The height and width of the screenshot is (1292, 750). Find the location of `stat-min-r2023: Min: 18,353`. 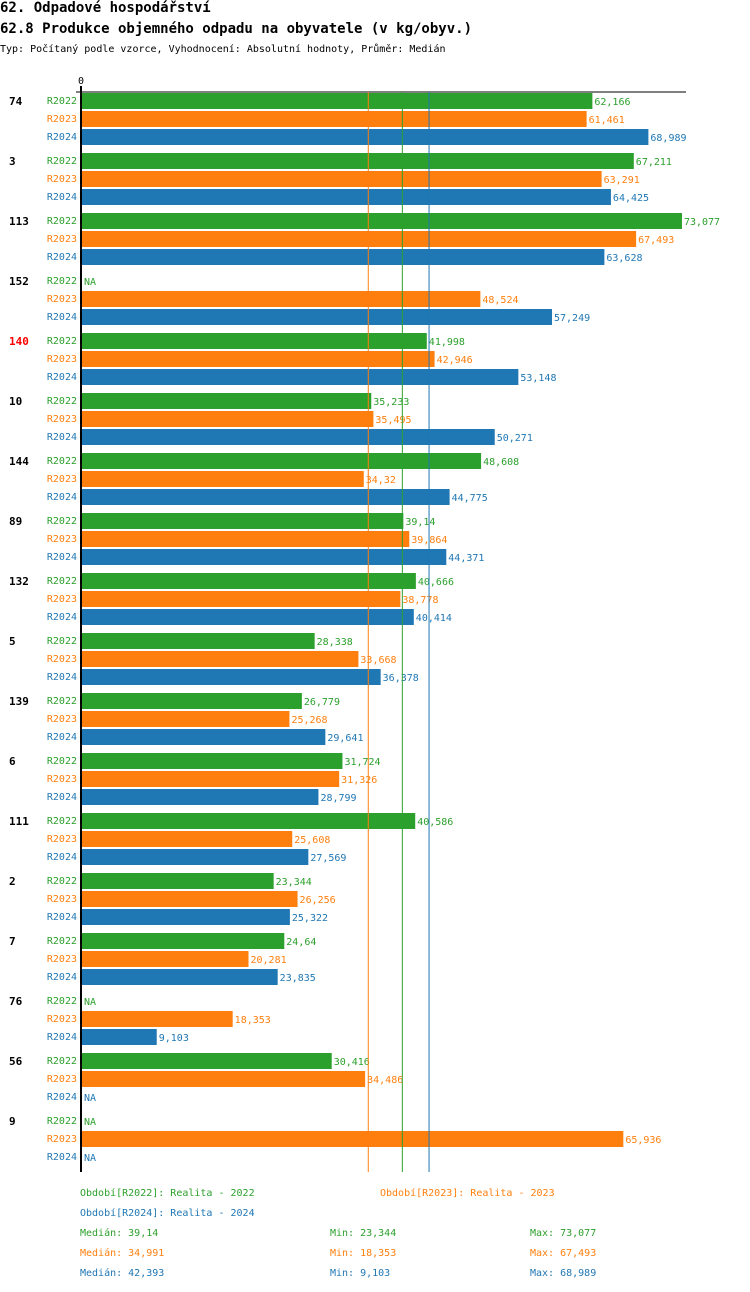

stat-min-r2023: Min: 18,353 is located at coordinates (363, 1253).